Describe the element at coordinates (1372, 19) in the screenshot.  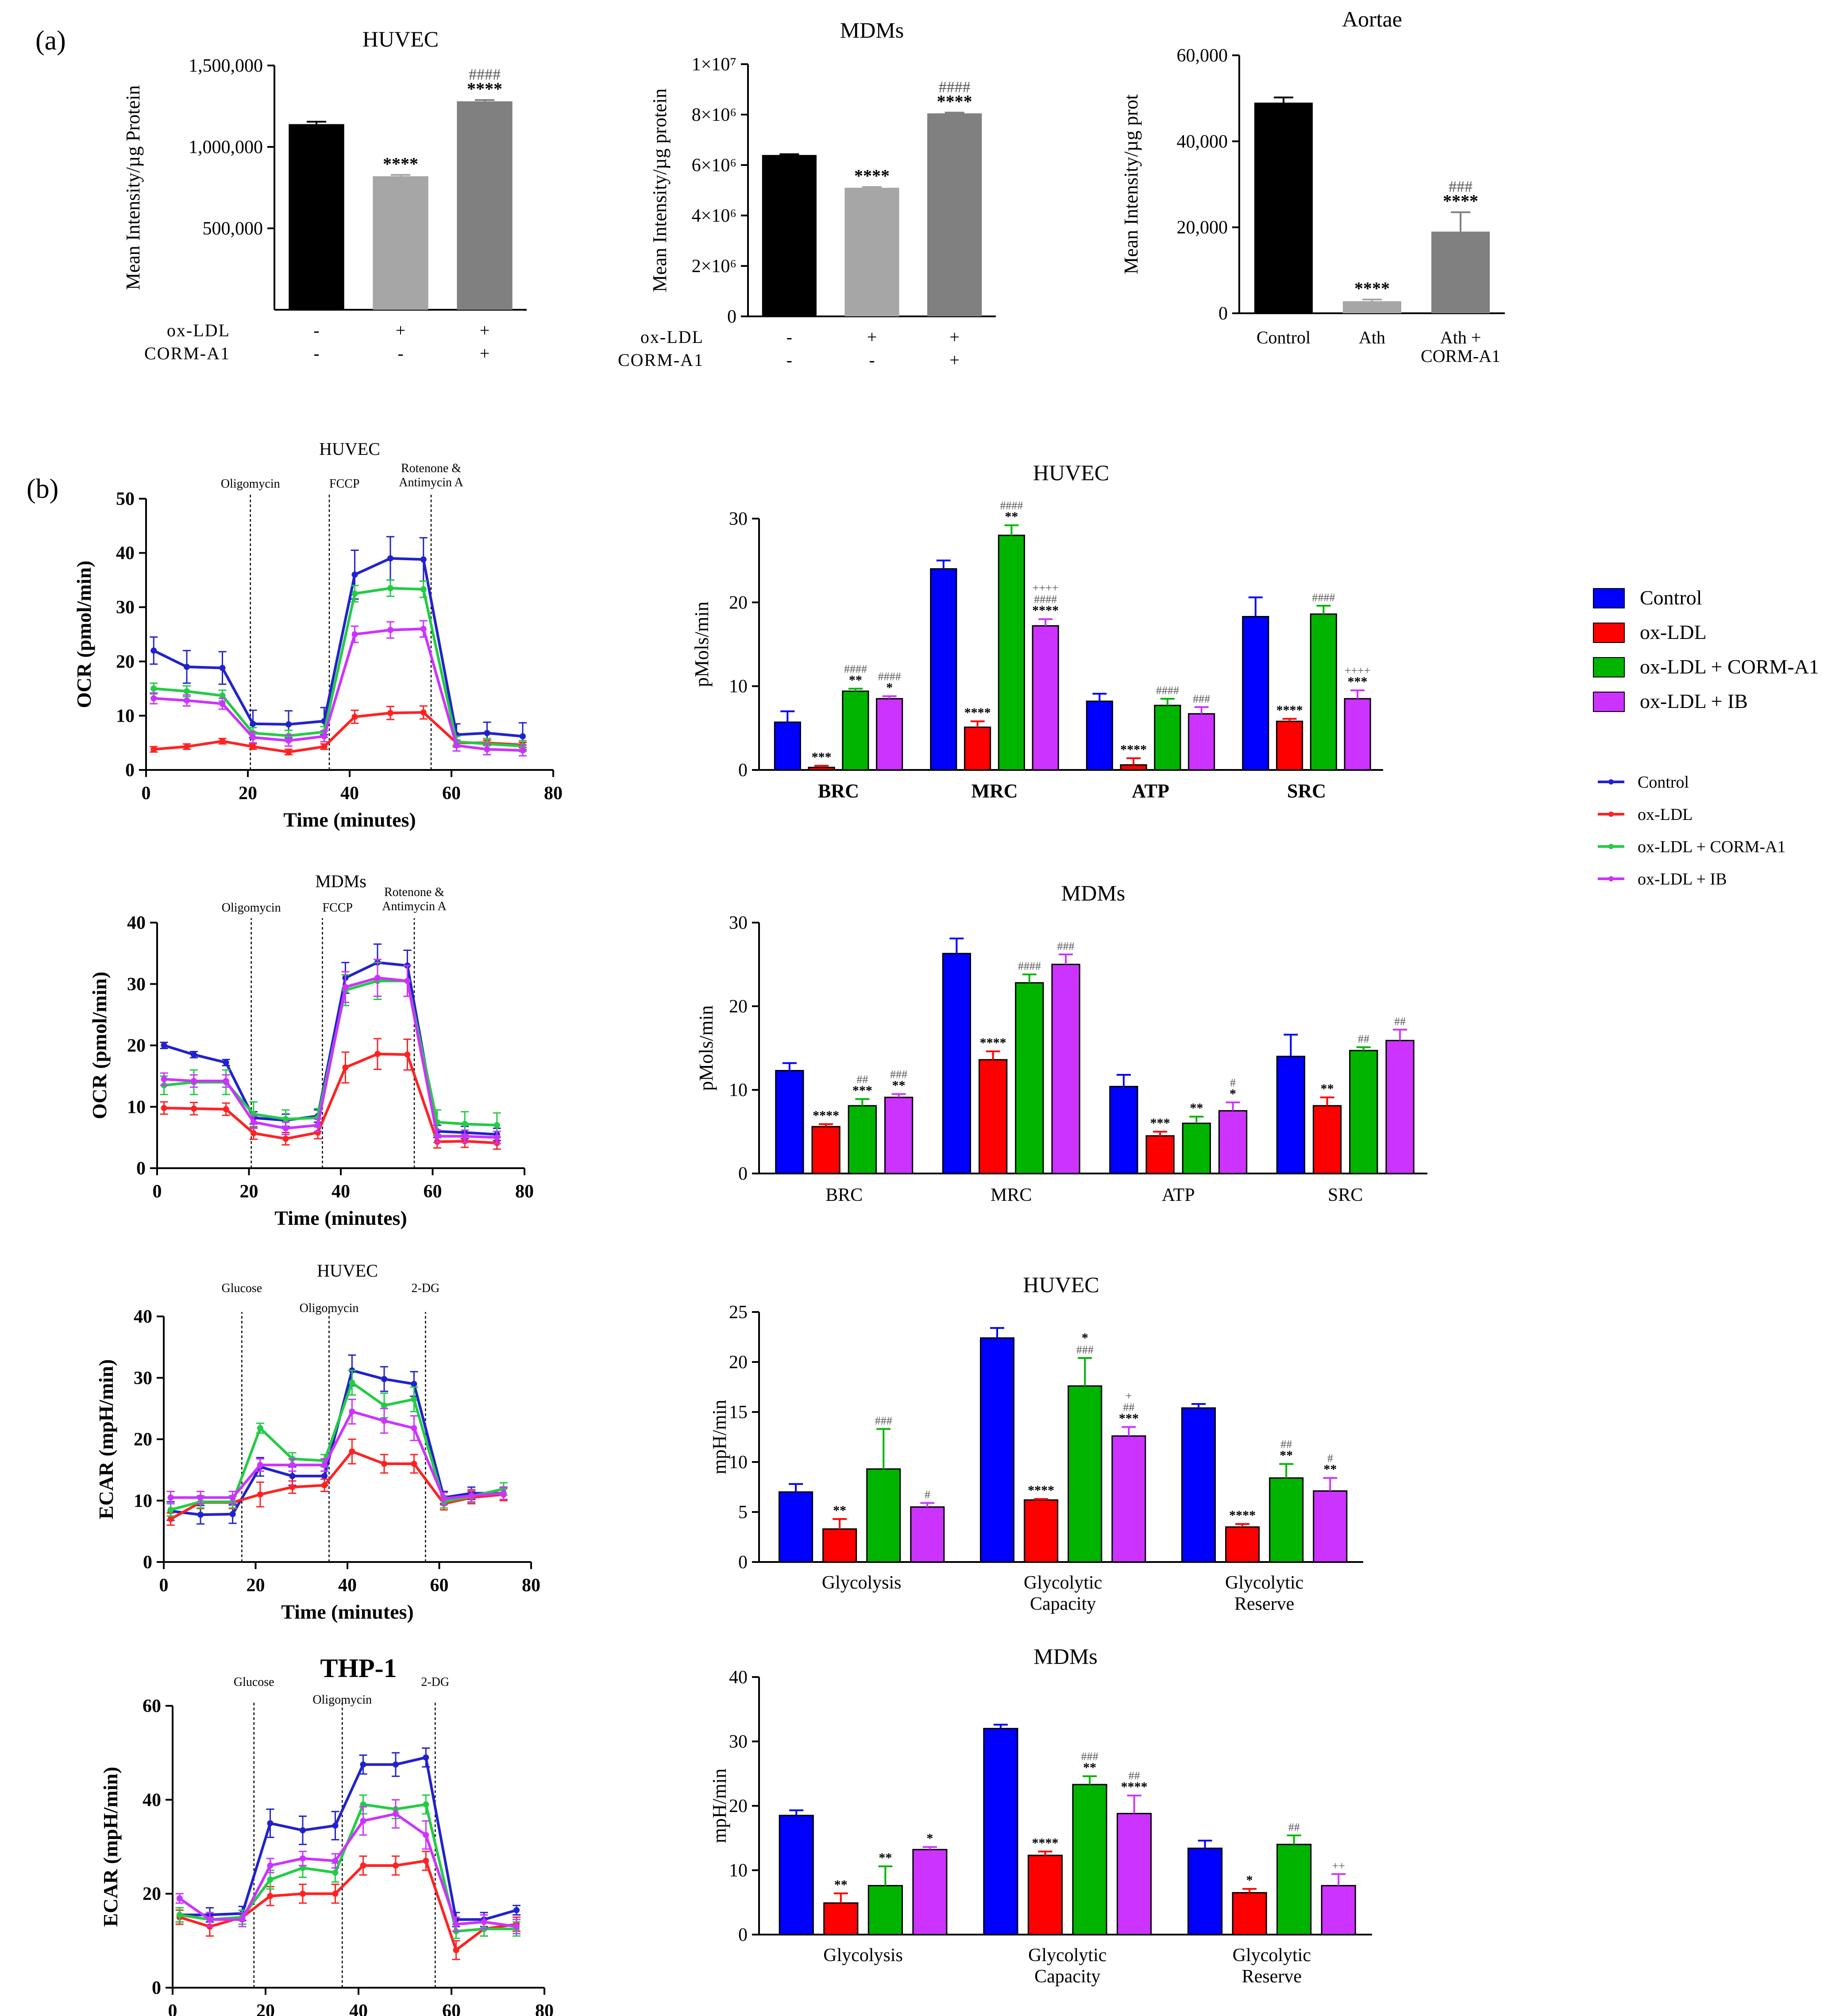
I see `chart-title: Aortae` at that location.